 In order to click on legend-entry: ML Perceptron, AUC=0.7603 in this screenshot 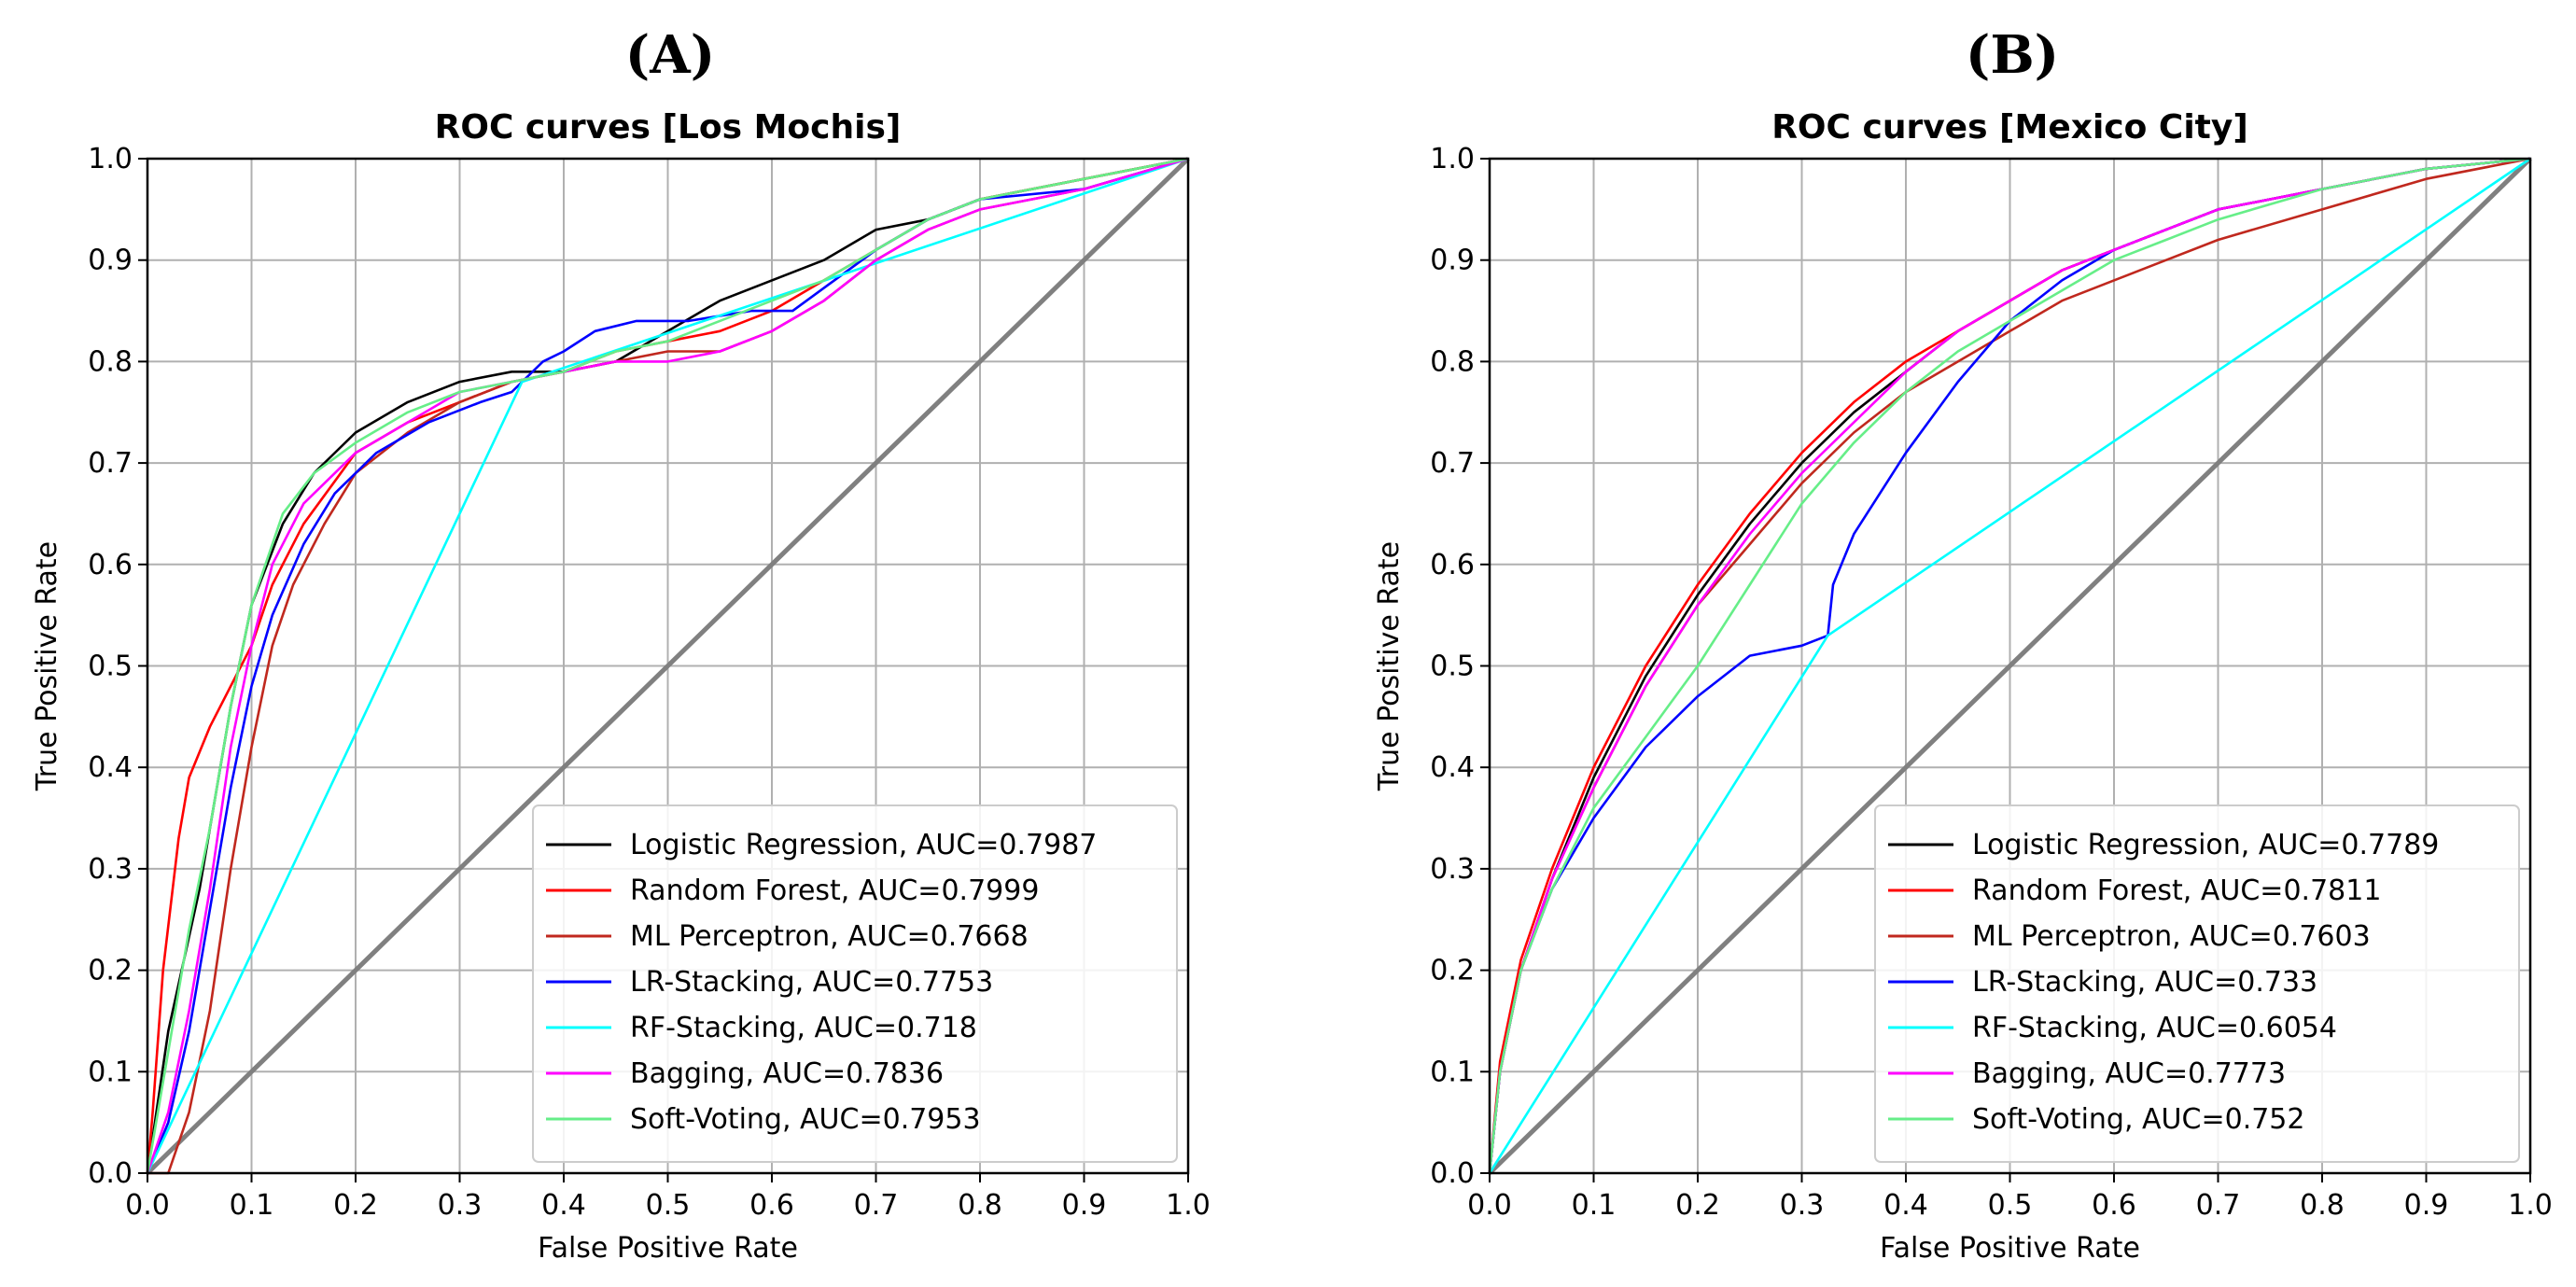, I will do `click(2171, 936)`.